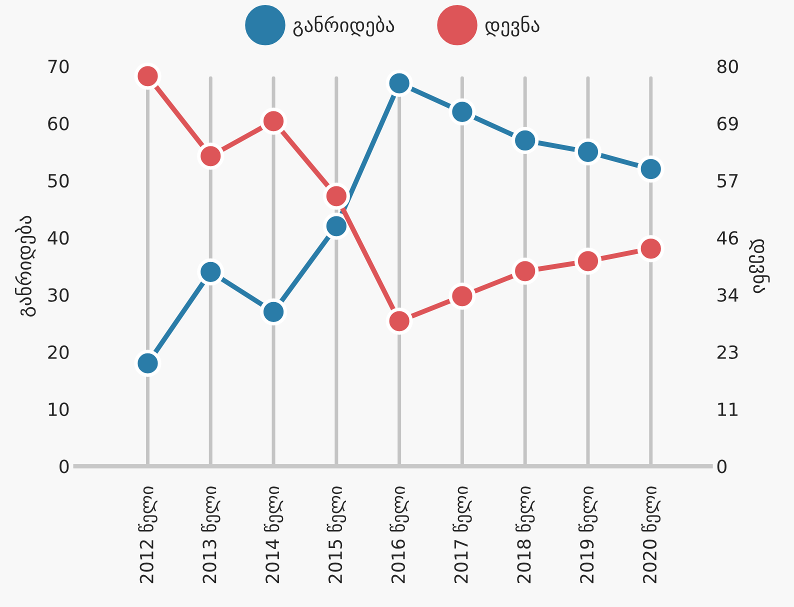  What do you see at coordinates (58, 409) in the screenshot?
I see `y-tick-label: 10` at bounding box center [58, 409].